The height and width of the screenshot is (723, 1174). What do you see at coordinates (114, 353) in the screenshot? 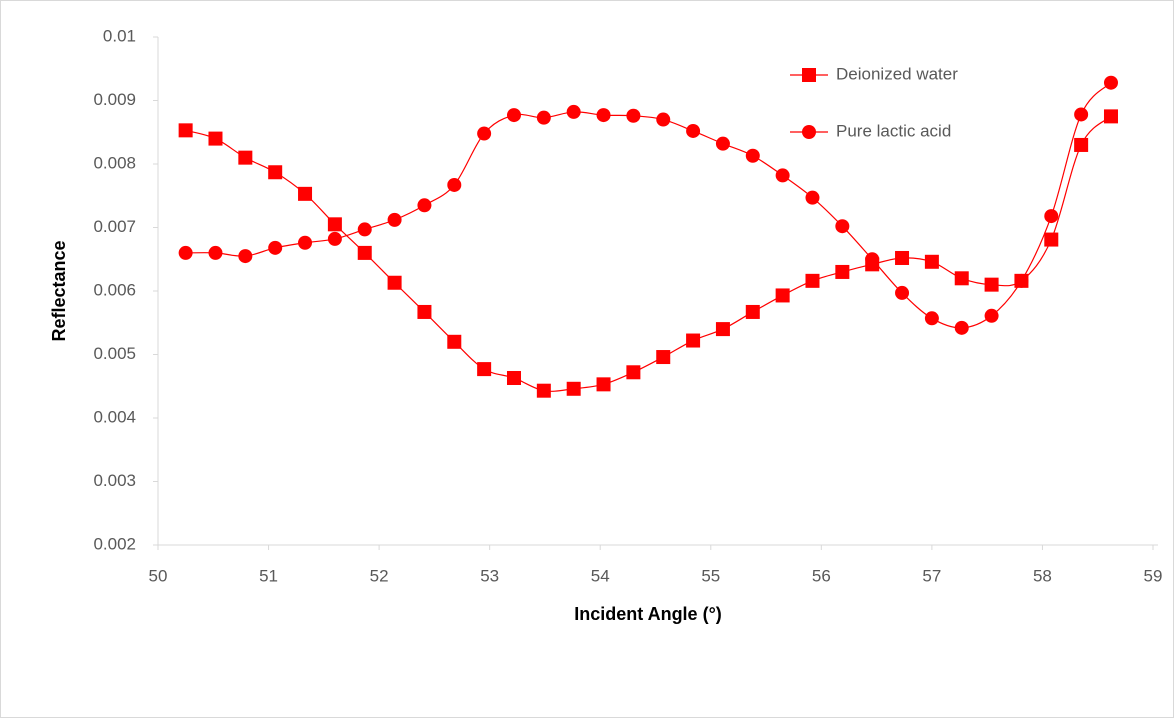
I see `y-tick-label: 0.005` at bounding box center [114, 353].